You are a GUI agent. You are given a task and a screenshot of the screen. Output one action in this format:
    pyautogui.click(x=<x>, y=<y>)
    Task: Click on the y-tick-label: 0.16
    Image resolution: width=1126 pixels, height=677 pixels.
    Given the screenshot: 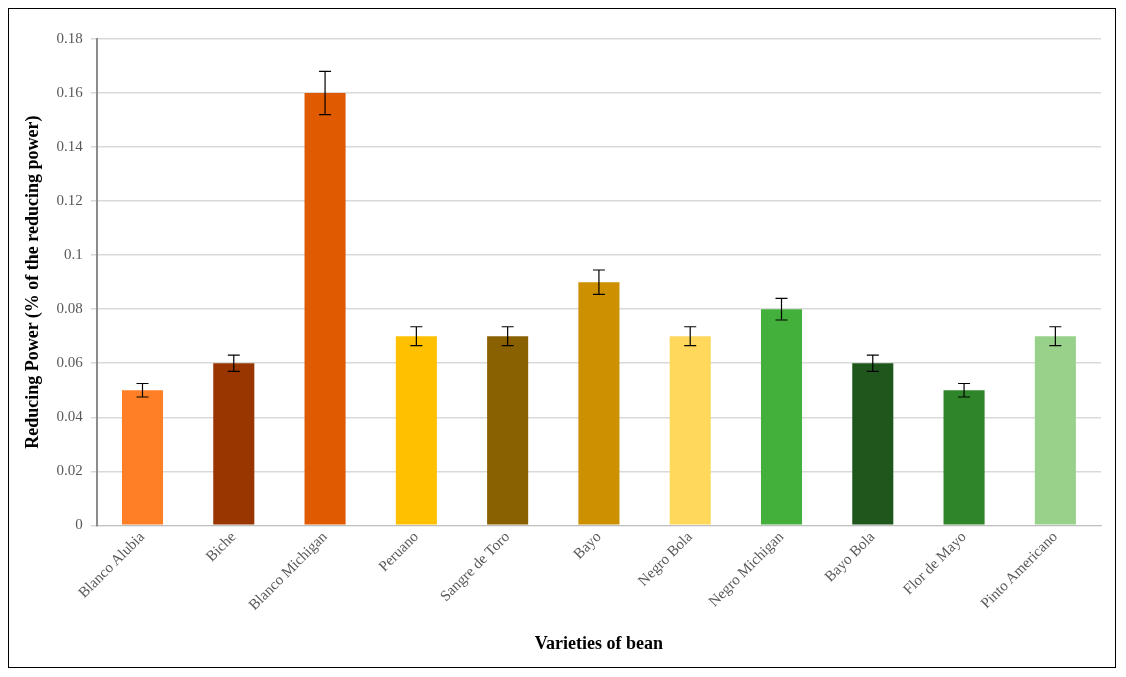 What is the action you would take?
    pyautogui.click(x=70, y=91)
    